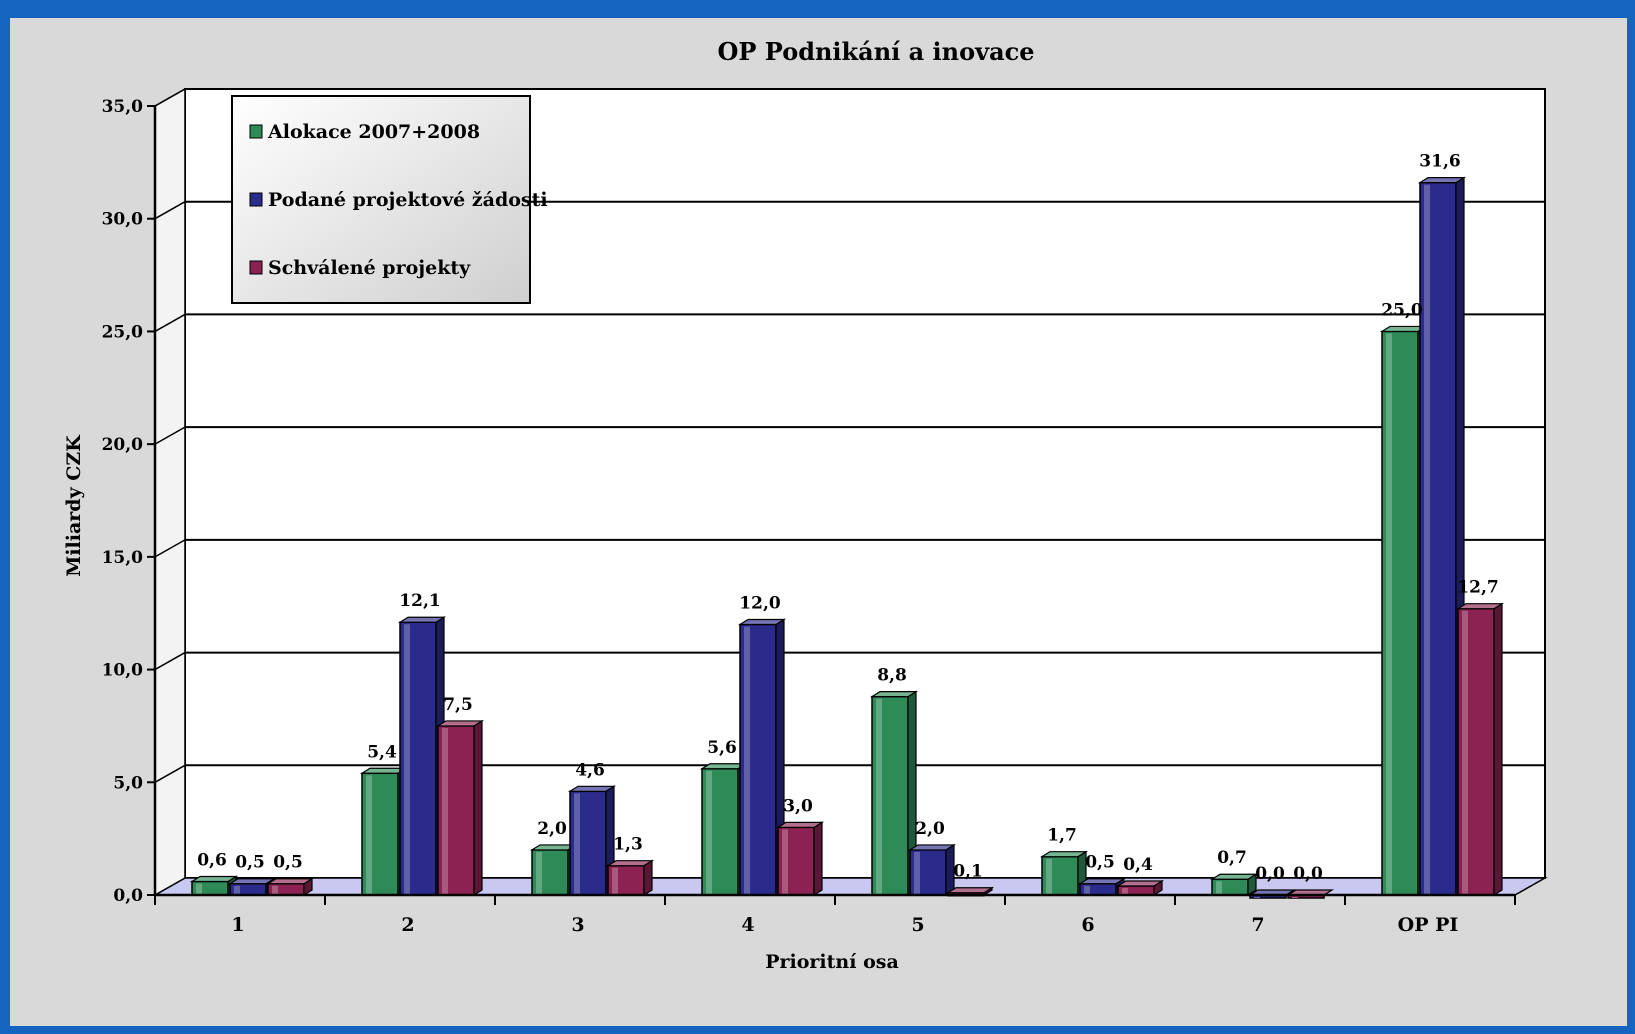 The width and height of the screenshot is (1635, 1034). Describe the element at coordinates (123, 671) in the screenshot. I see `y-tick-label: 10,0` at that location.